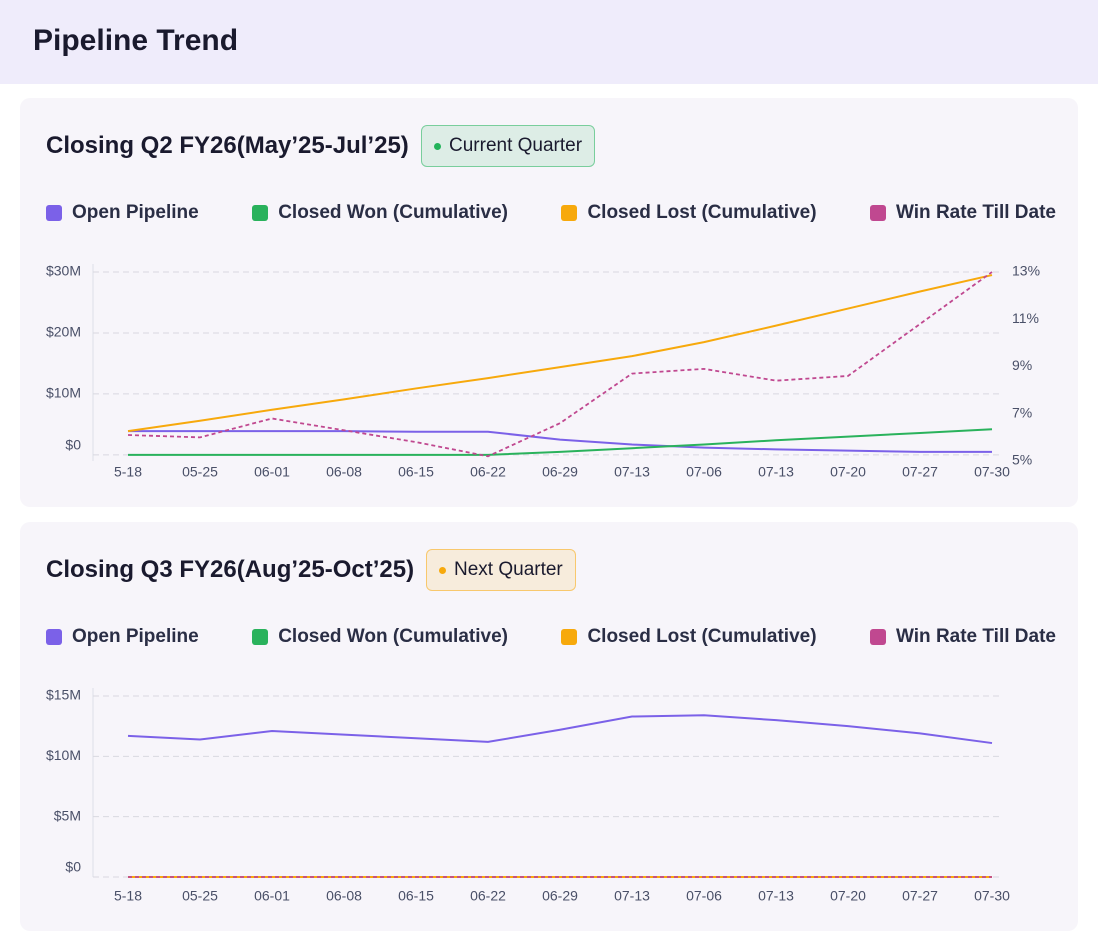 Image resolution: width=1098 pixels, height=952 pixels. I want to click on y2-tick-label: 5%, so click(1022, 460).